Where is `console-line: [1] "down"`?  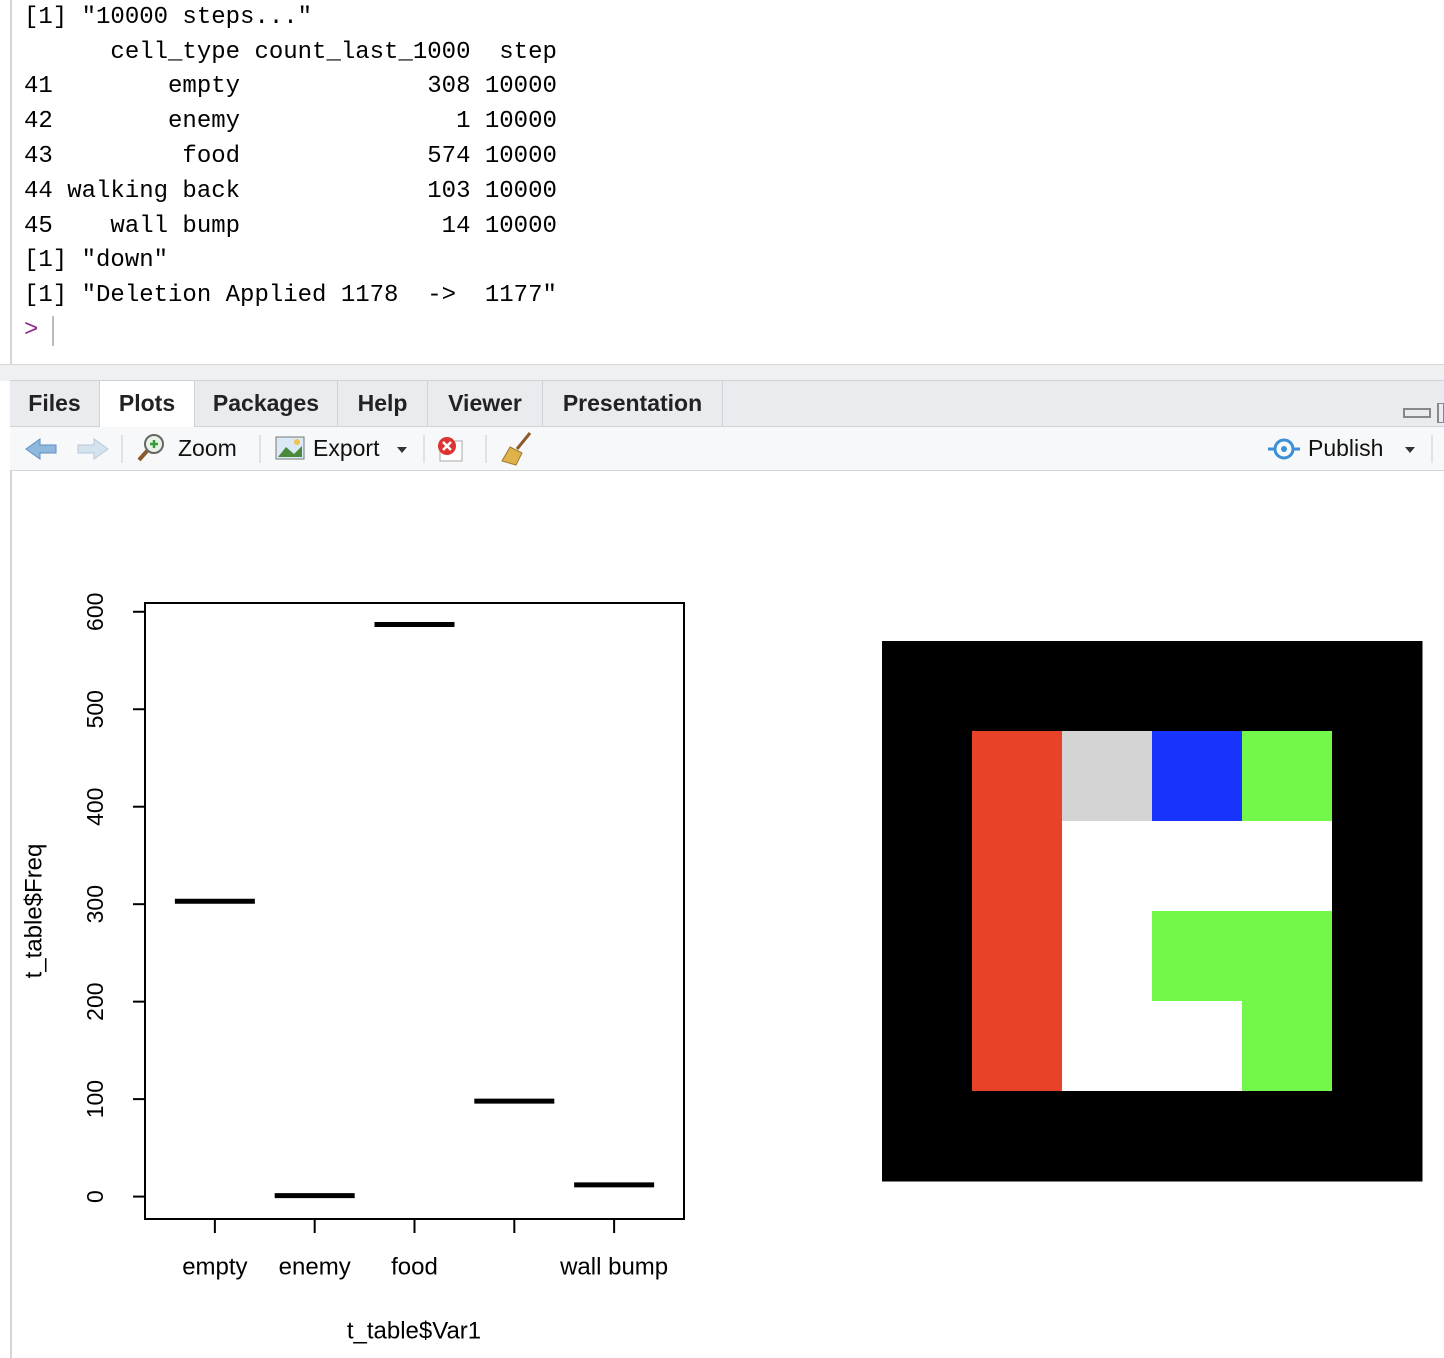
console-line: [1] "down" is located at coordinates (96, 260).